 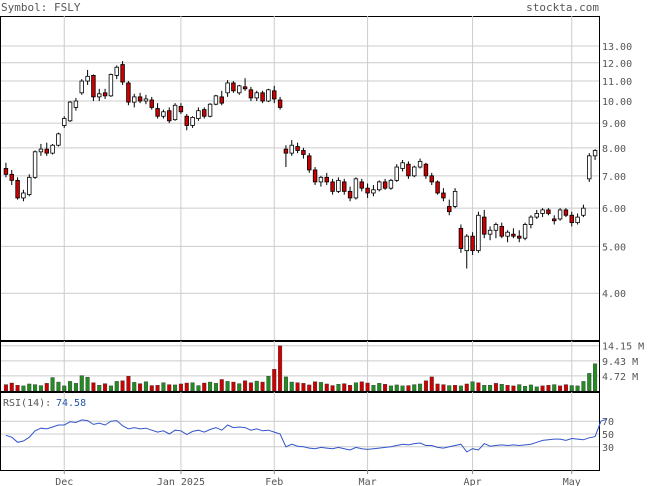 What do you see at coordinates (614, 124) in the screenshot?
I see `price-tick-label: 9.00` at bounding box center [614, 124].